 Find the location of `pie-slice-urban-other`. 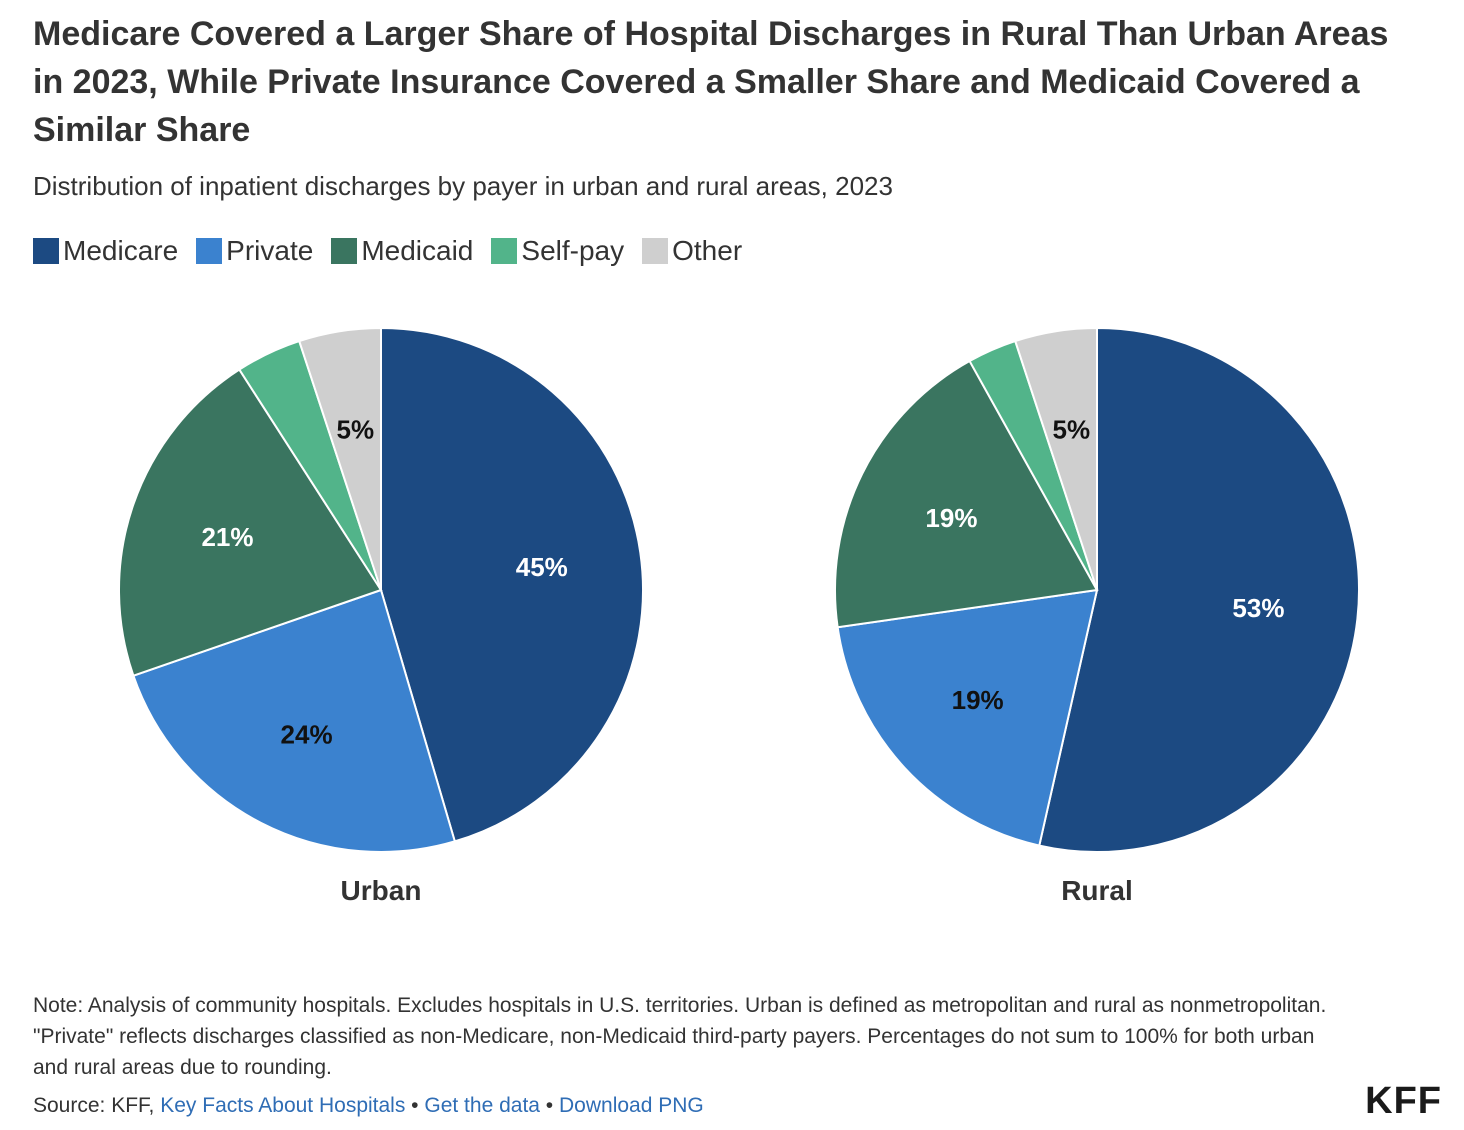

pie-slice-urban-other is located at coordinates (339, 458).